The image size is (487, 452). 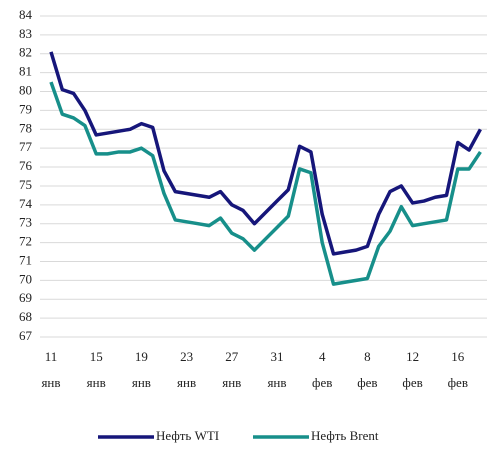 I want to click on y-tick-label: 68, so click(x=25, y=316).